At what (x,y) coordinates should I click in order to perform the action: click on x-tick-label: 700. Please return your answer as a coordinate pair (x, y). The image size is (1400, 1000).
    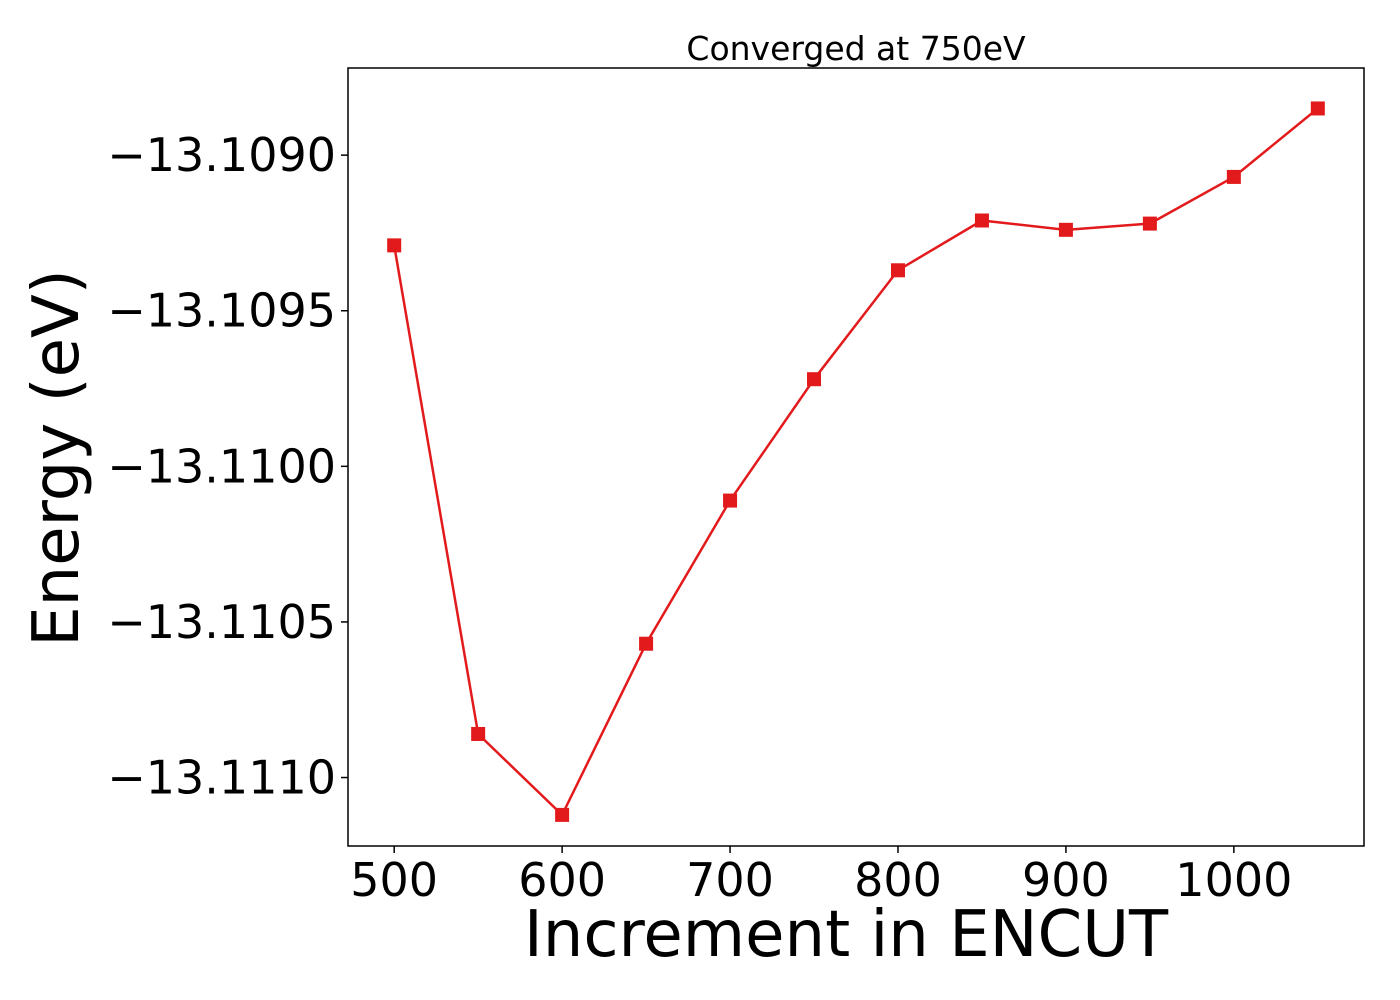
    Looking at the image, I should click on (730, 880).